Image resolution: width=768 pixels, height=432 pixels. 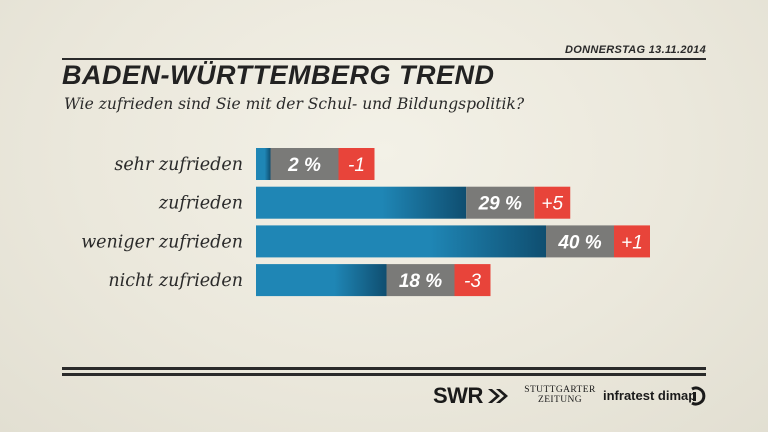 I want to click on broadcast-date: DONNERSTAG 13.11.2014, so click(x=635, y=50).